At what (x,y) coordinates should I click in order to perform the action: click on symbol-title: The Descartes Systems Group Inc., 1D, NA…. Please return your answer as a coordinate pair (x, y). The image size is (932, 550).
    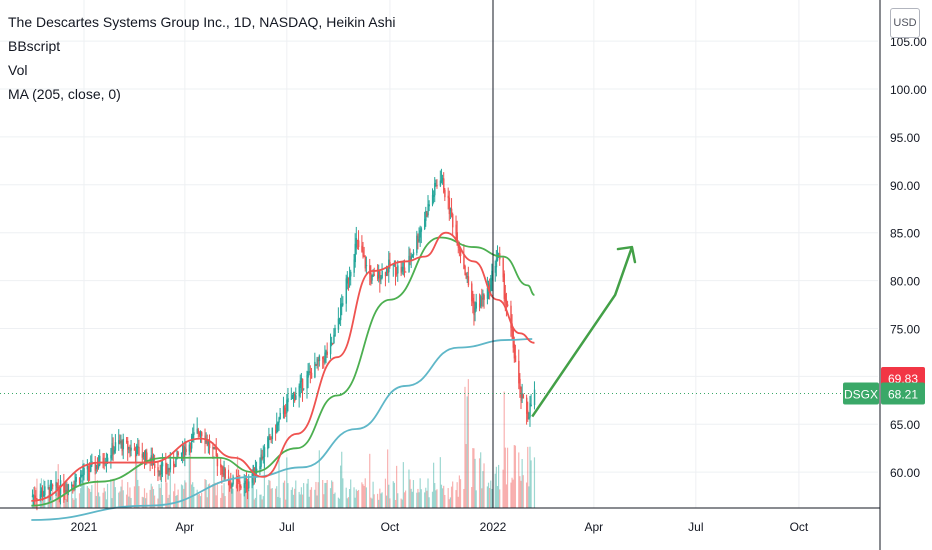
    Looking at the image, I should click on (202, 22).